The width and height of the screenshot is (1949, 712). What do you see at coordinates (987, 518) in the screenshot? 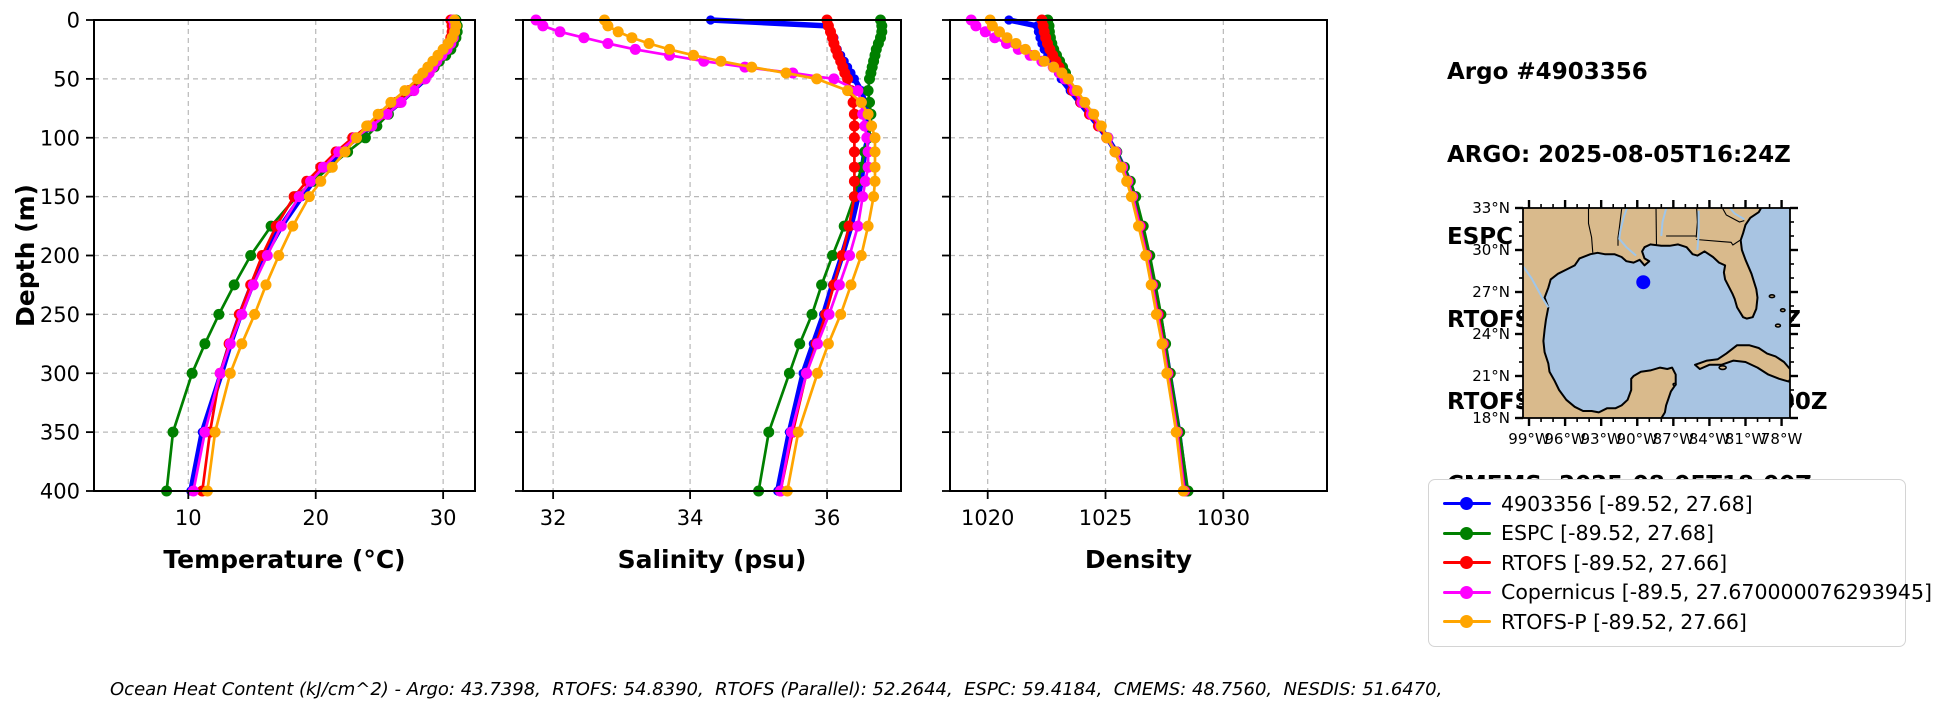
I see `svg-text: 1020` at bounding box center [987, 518].